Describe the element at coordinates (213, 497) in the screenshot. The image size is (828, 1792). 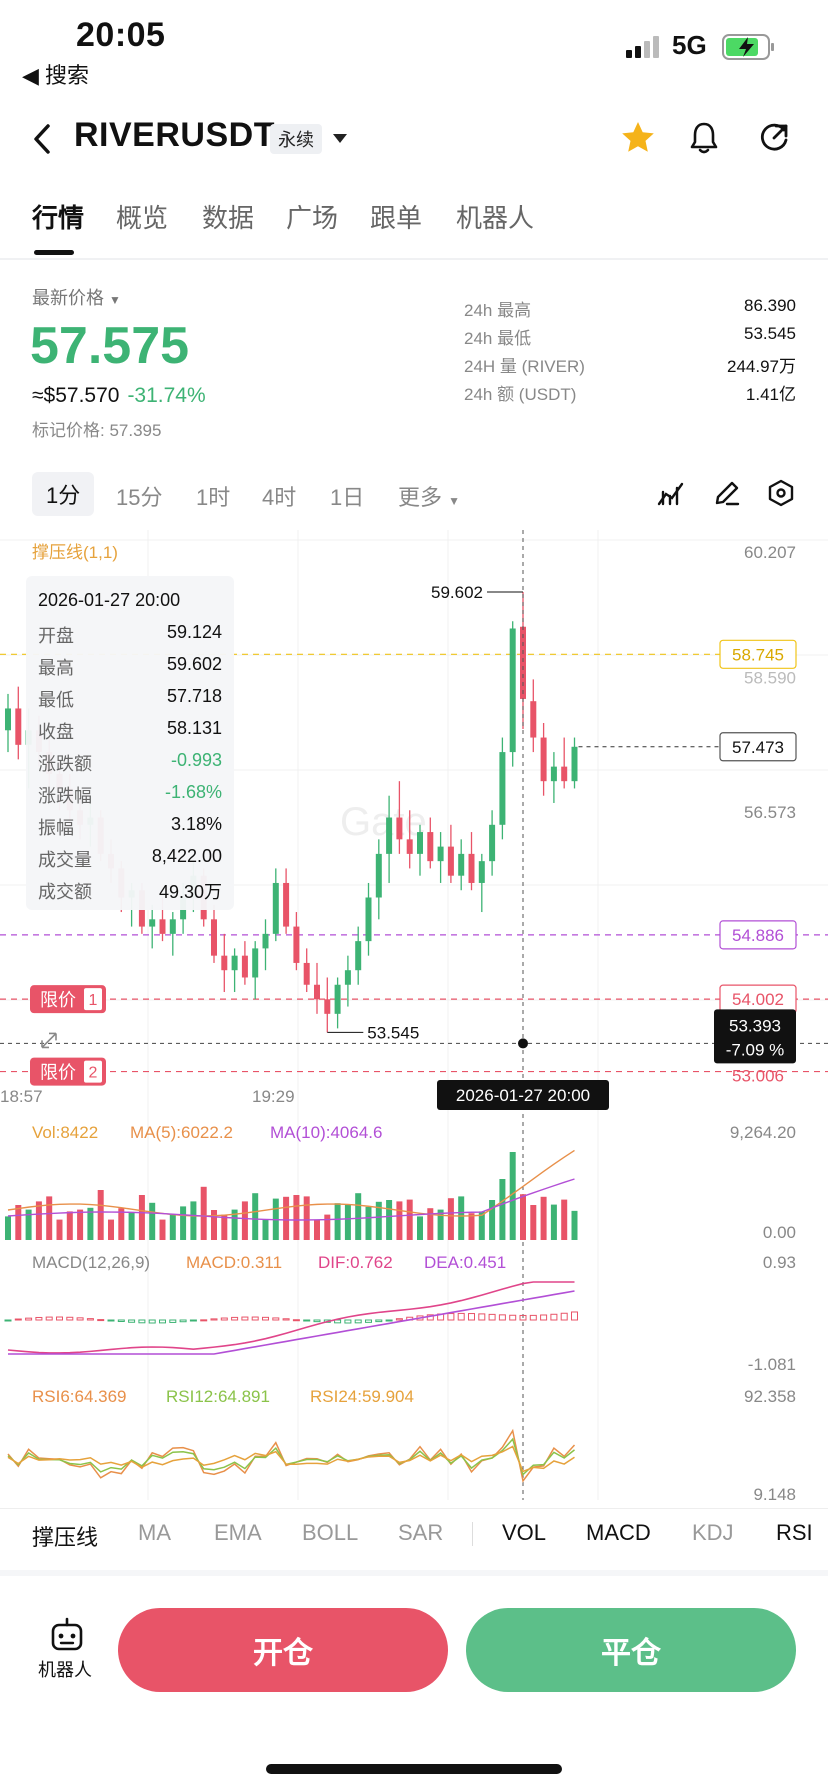
I see `timeframe-1h: 1时` at that location.